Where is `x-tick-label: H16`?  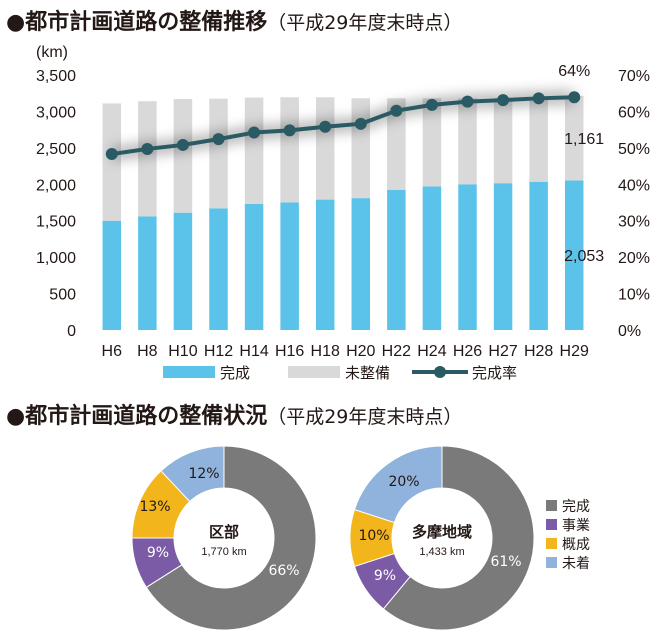
x-tick-label: H16 is located at coordinates (289, 351).